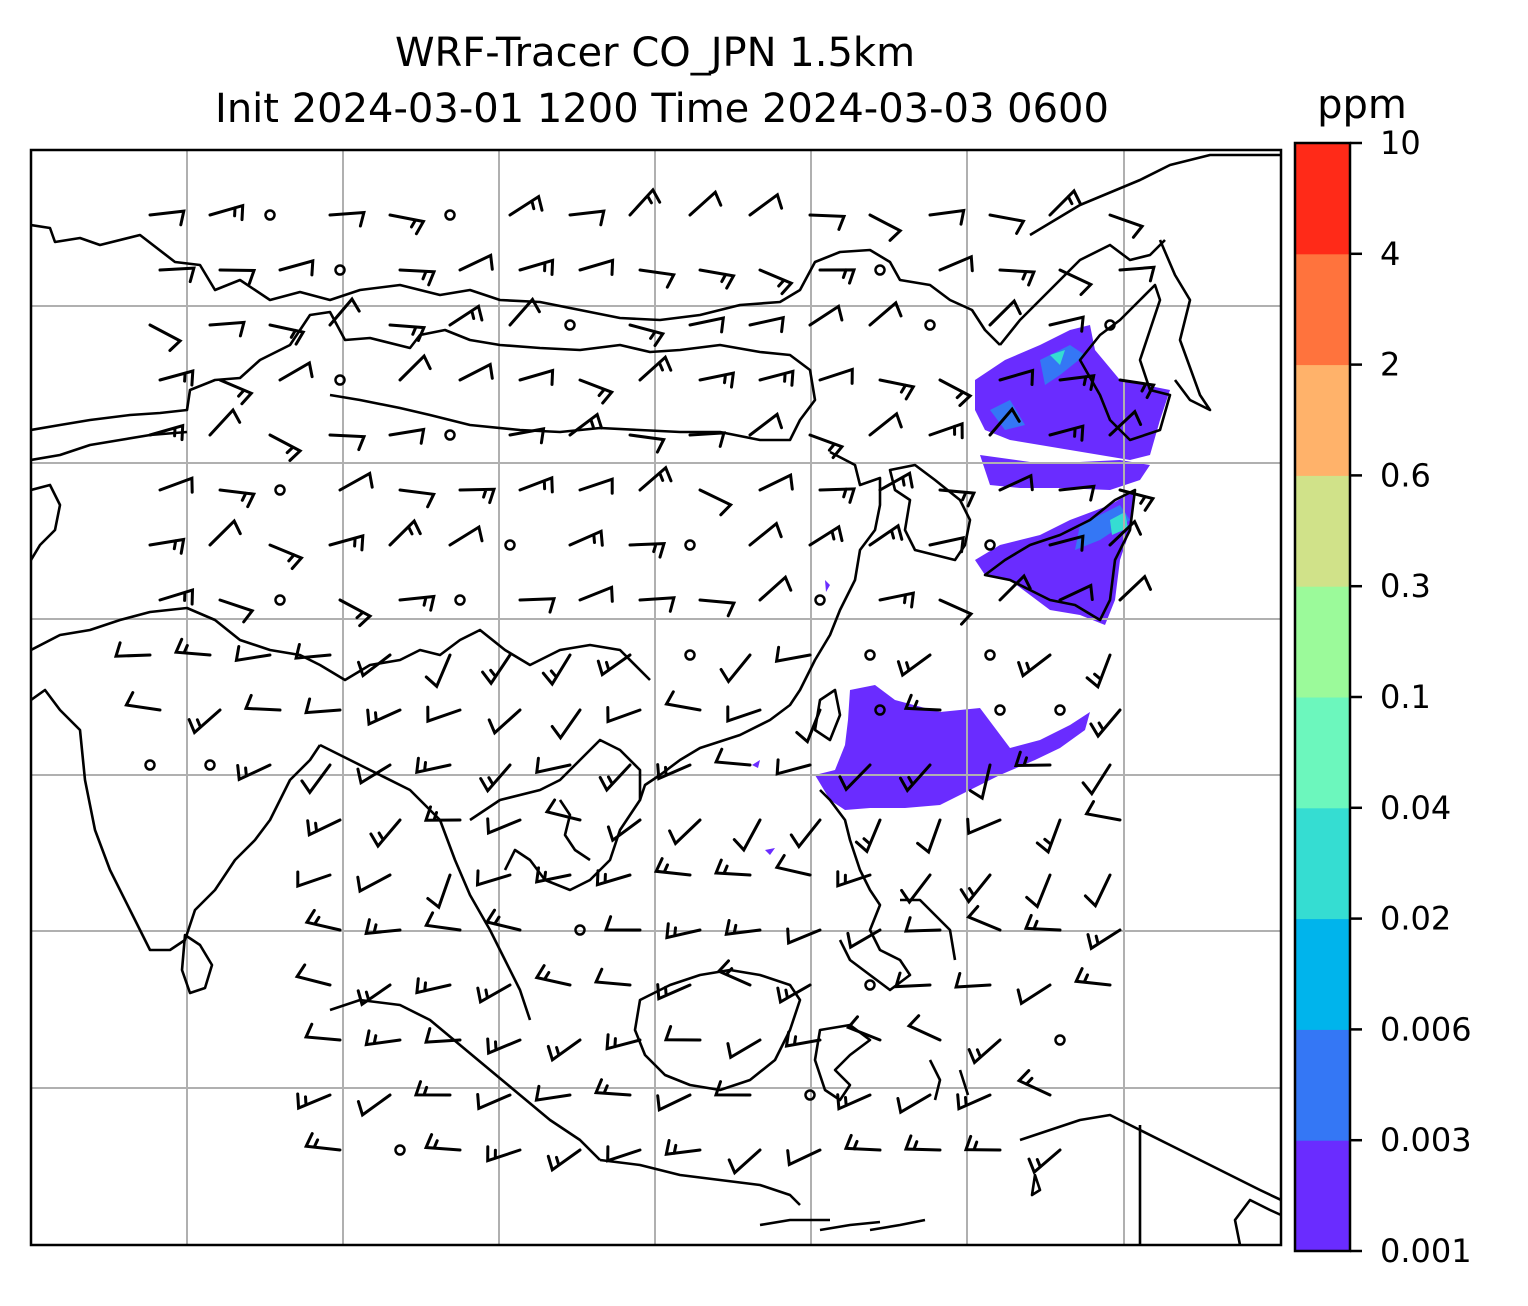  I want to click on coast-philippines, so click(888, 890).